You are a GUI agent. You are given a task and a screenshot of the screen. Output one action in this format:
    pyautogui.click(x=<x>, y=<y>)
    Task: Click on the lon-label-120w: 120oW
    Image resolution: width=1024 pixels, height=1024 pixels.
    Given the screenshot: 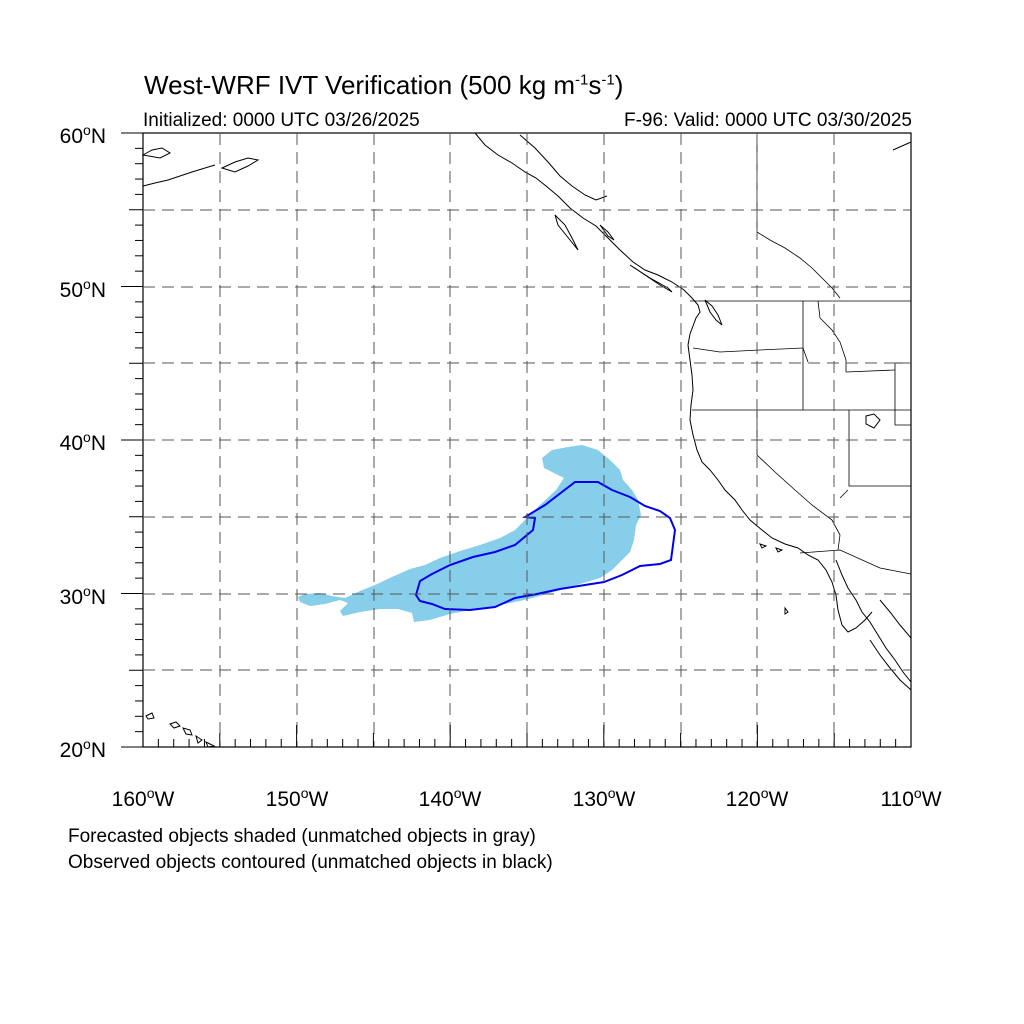 What is the action you would take?
    pyautogui.click(x=757, y=798)
    